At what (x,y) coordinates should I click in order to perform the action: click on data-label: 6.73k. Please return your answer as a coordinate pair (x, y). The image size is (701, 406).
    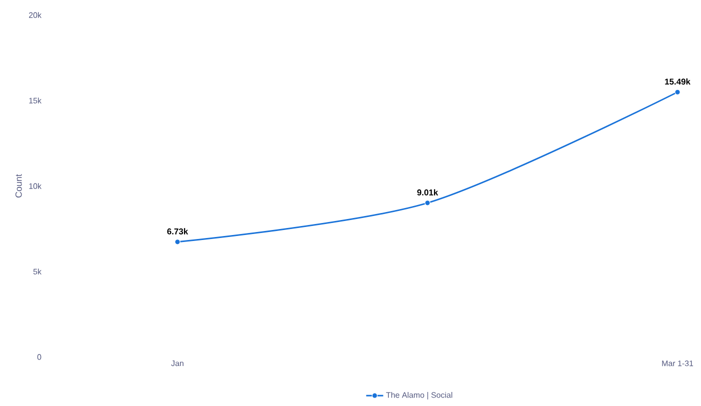
    Looking at the image, I should click on (177, 231).